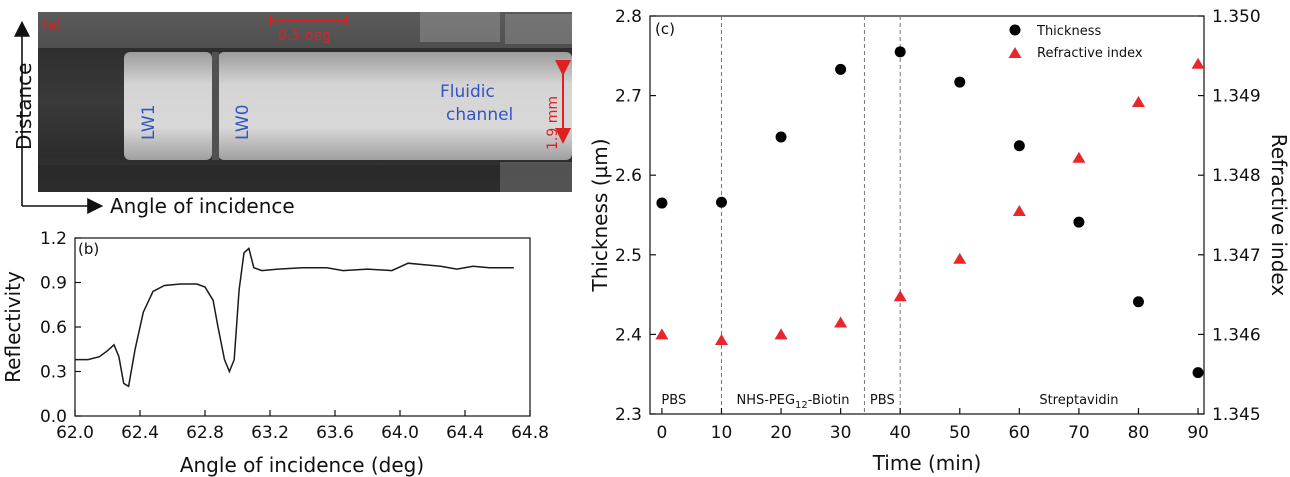 The width and height of the screenshot is (1290, 477). Describe the element at coordinates (960, 433) in the screenshot. I see `x-tick-label: 50` at that location.